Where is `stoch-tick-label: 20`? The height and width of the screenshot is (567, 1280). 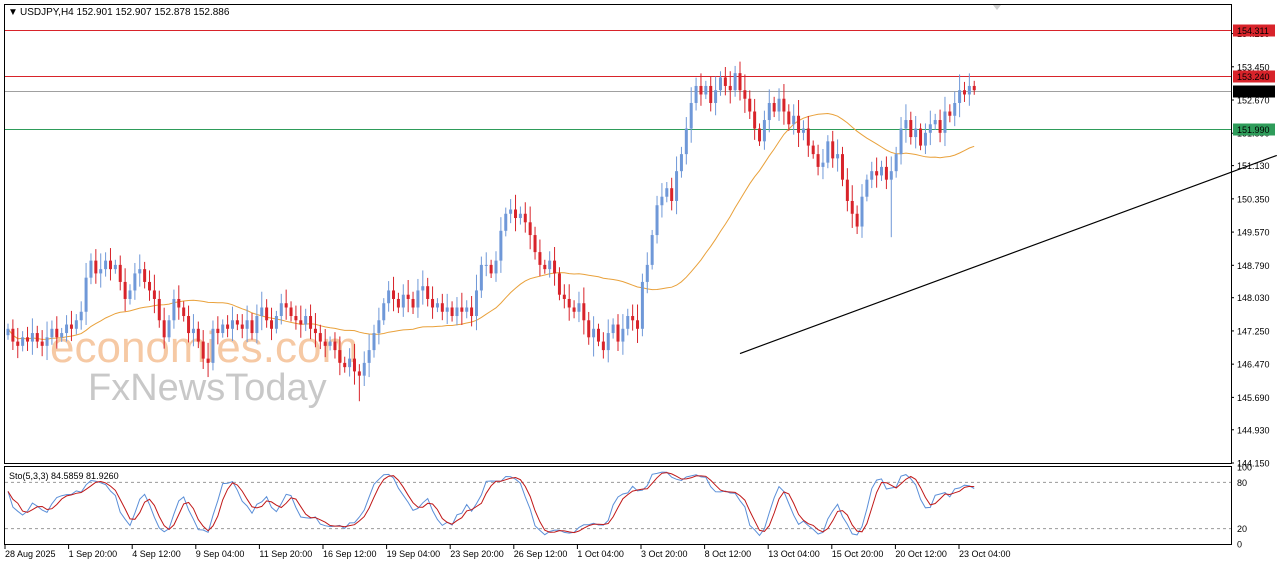
stoch-tick-label: 20 is located at coordinates (1242, 529).